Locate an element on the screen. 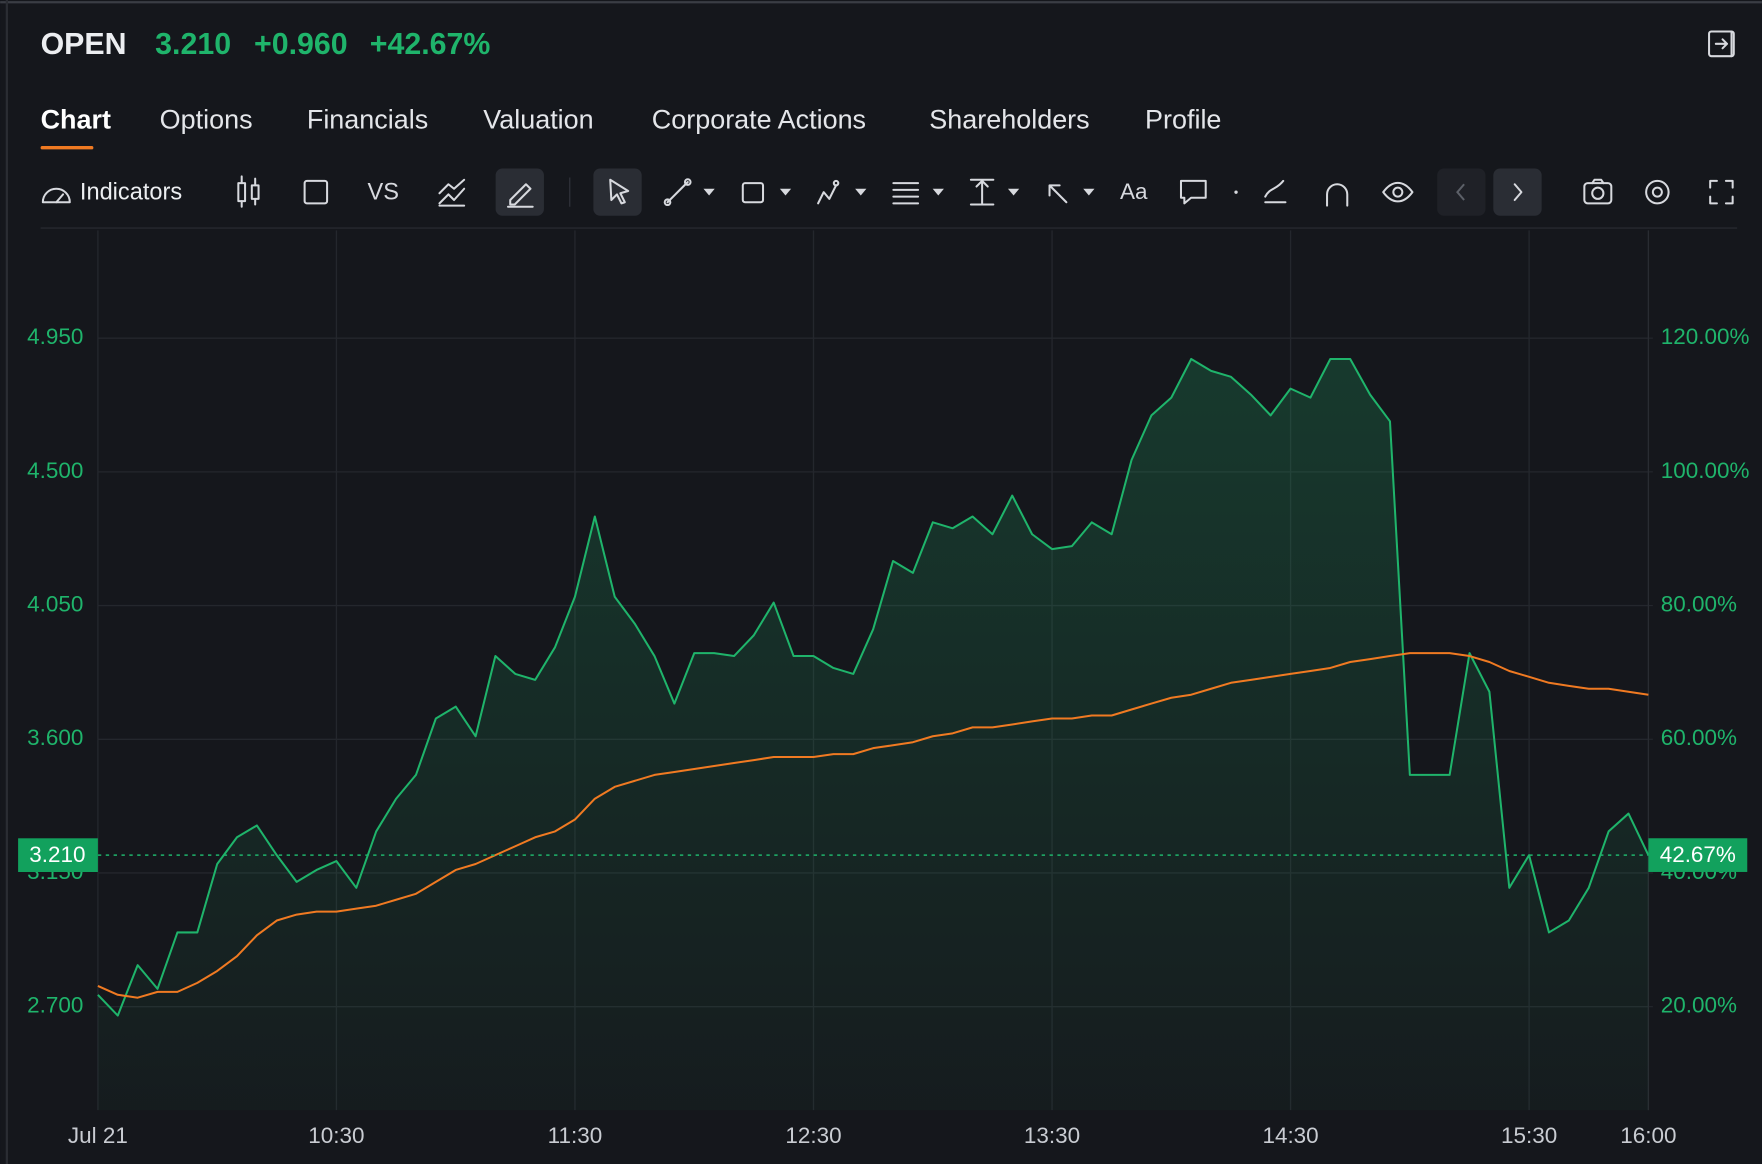 The image size is (1762, 1164). indicators-button: Indicators is located at coordinates (131, 191).